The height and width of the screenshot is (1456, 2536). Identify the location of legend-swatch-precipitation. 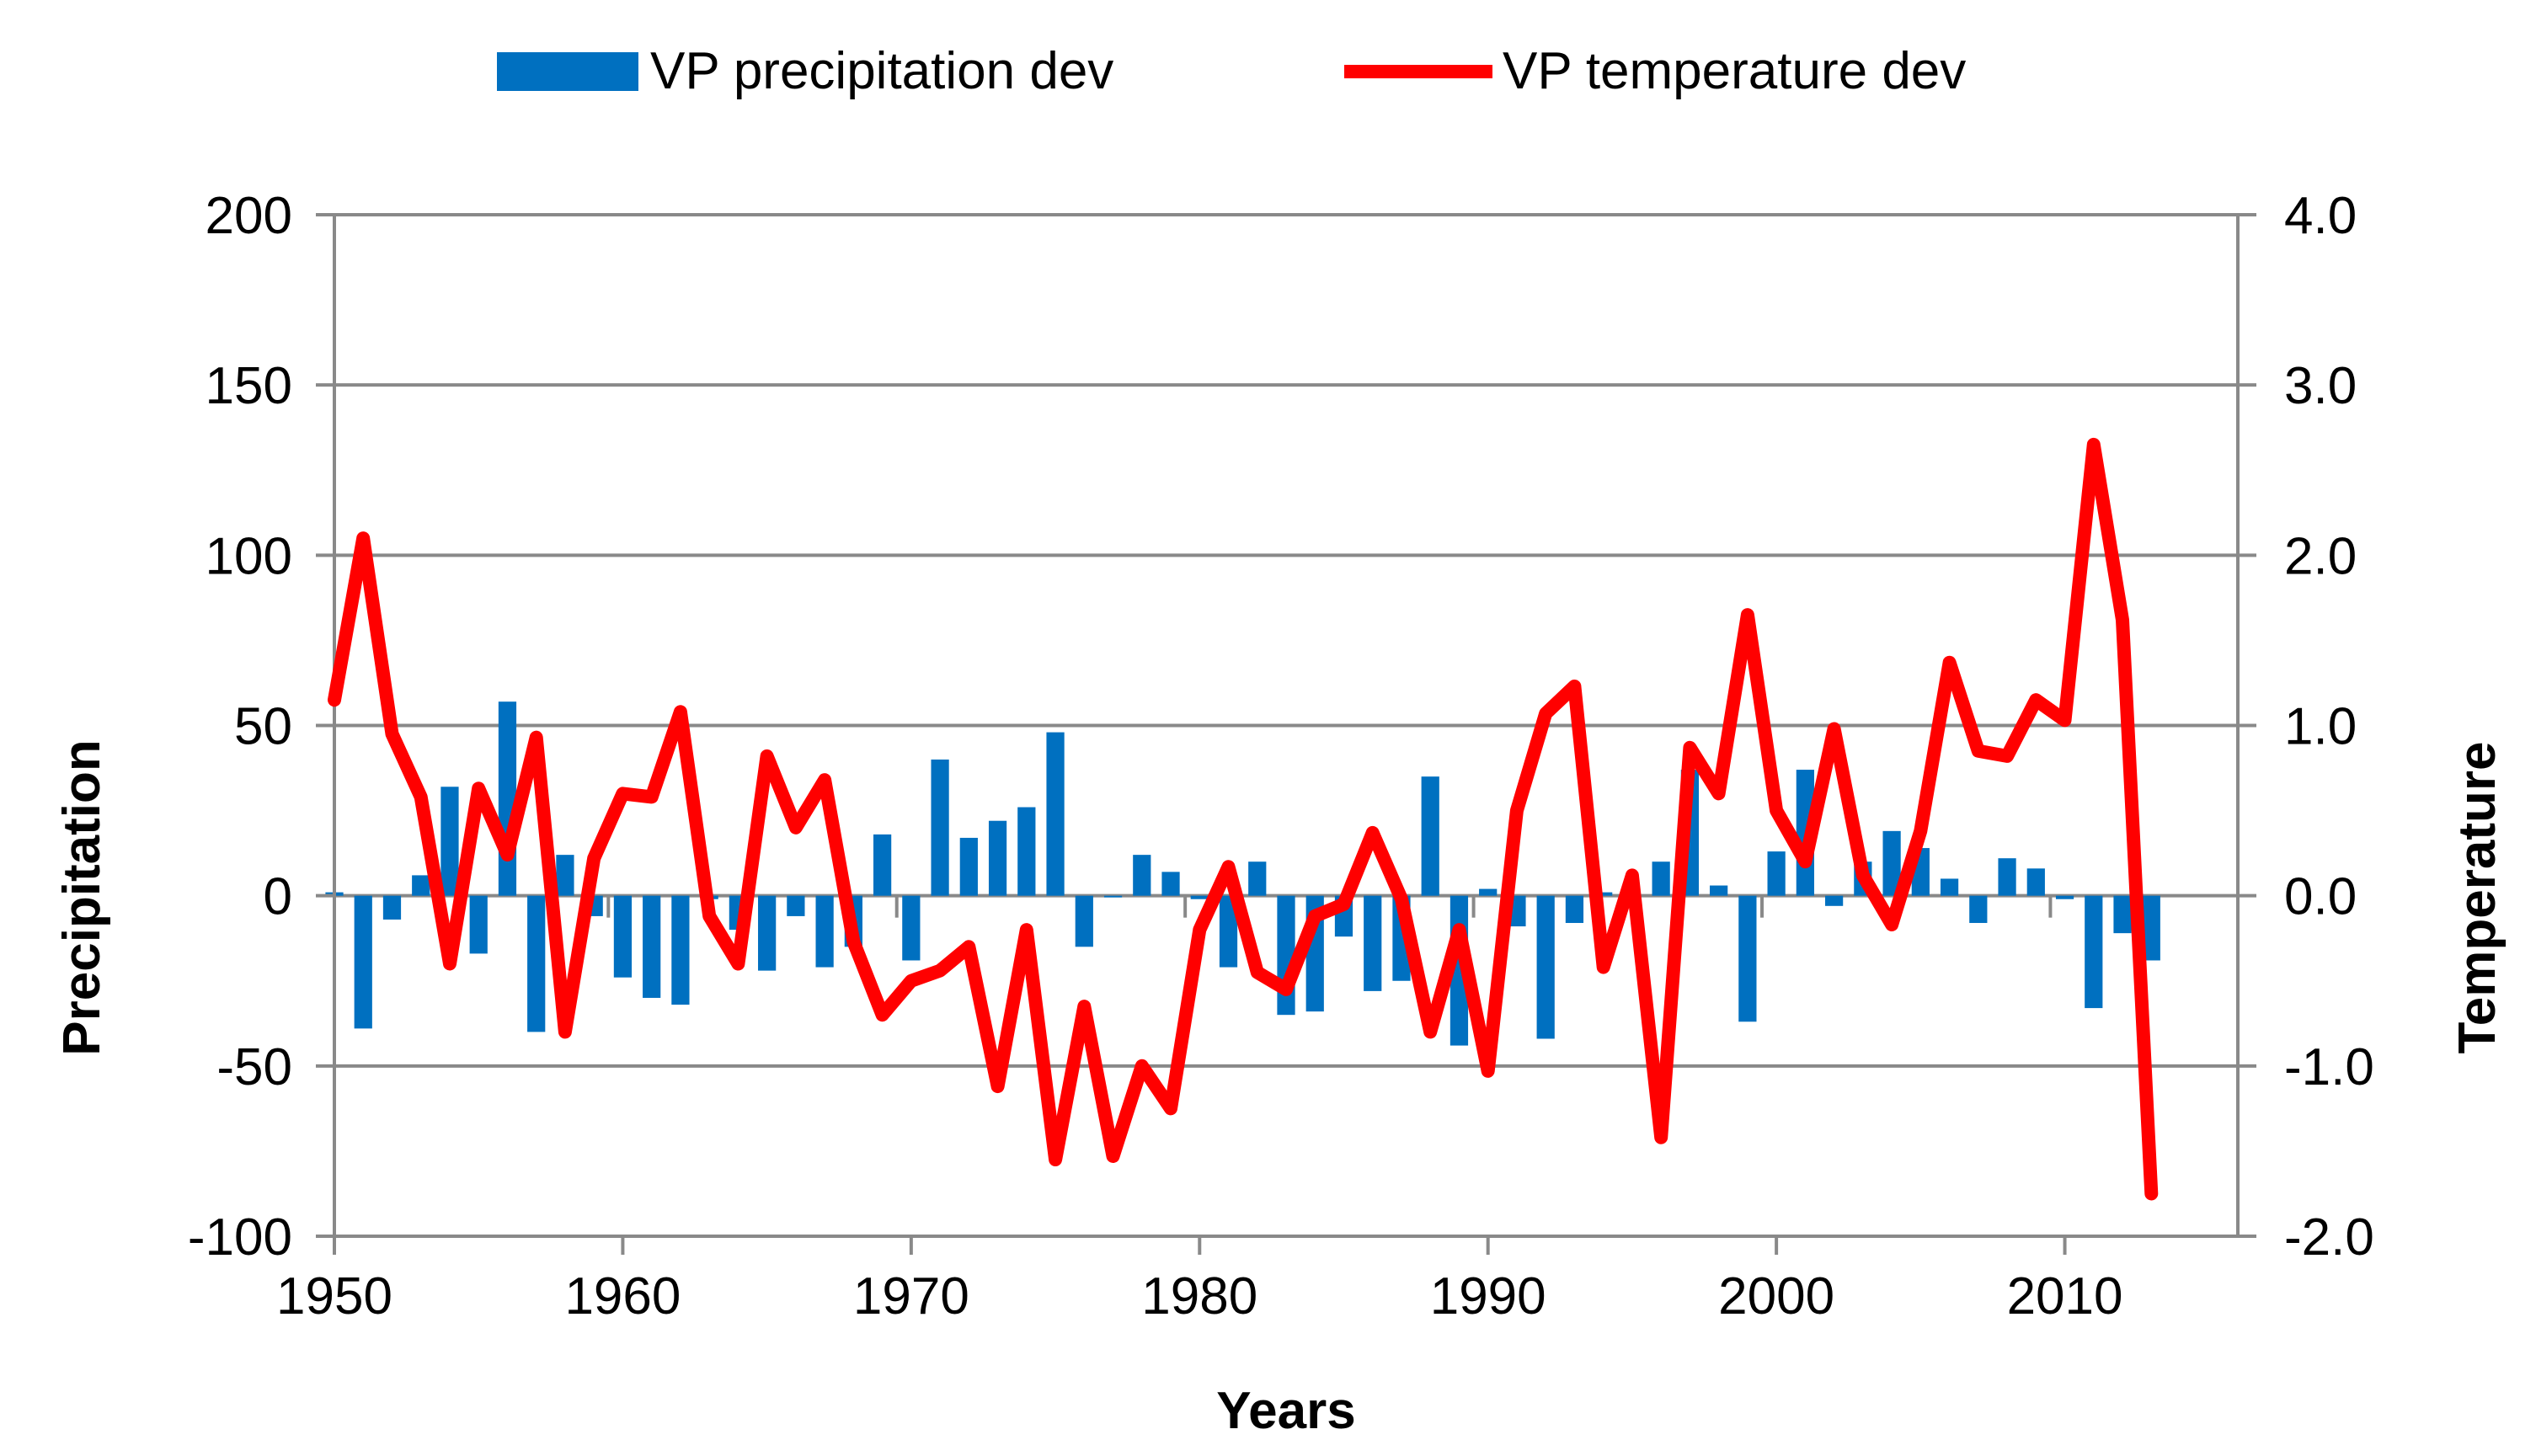
(567, 71).